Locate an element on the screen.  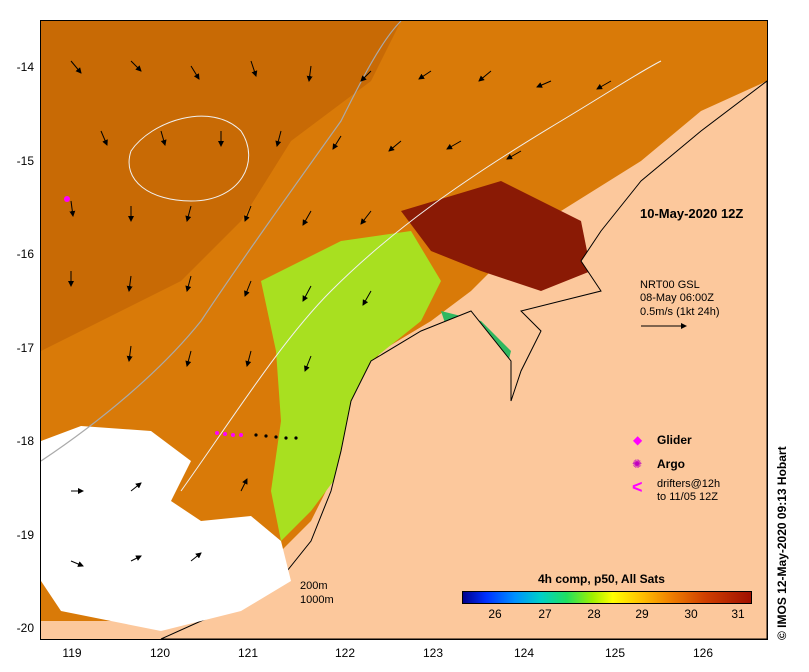
x-tick: 121 is located at coordinates (248, 653).